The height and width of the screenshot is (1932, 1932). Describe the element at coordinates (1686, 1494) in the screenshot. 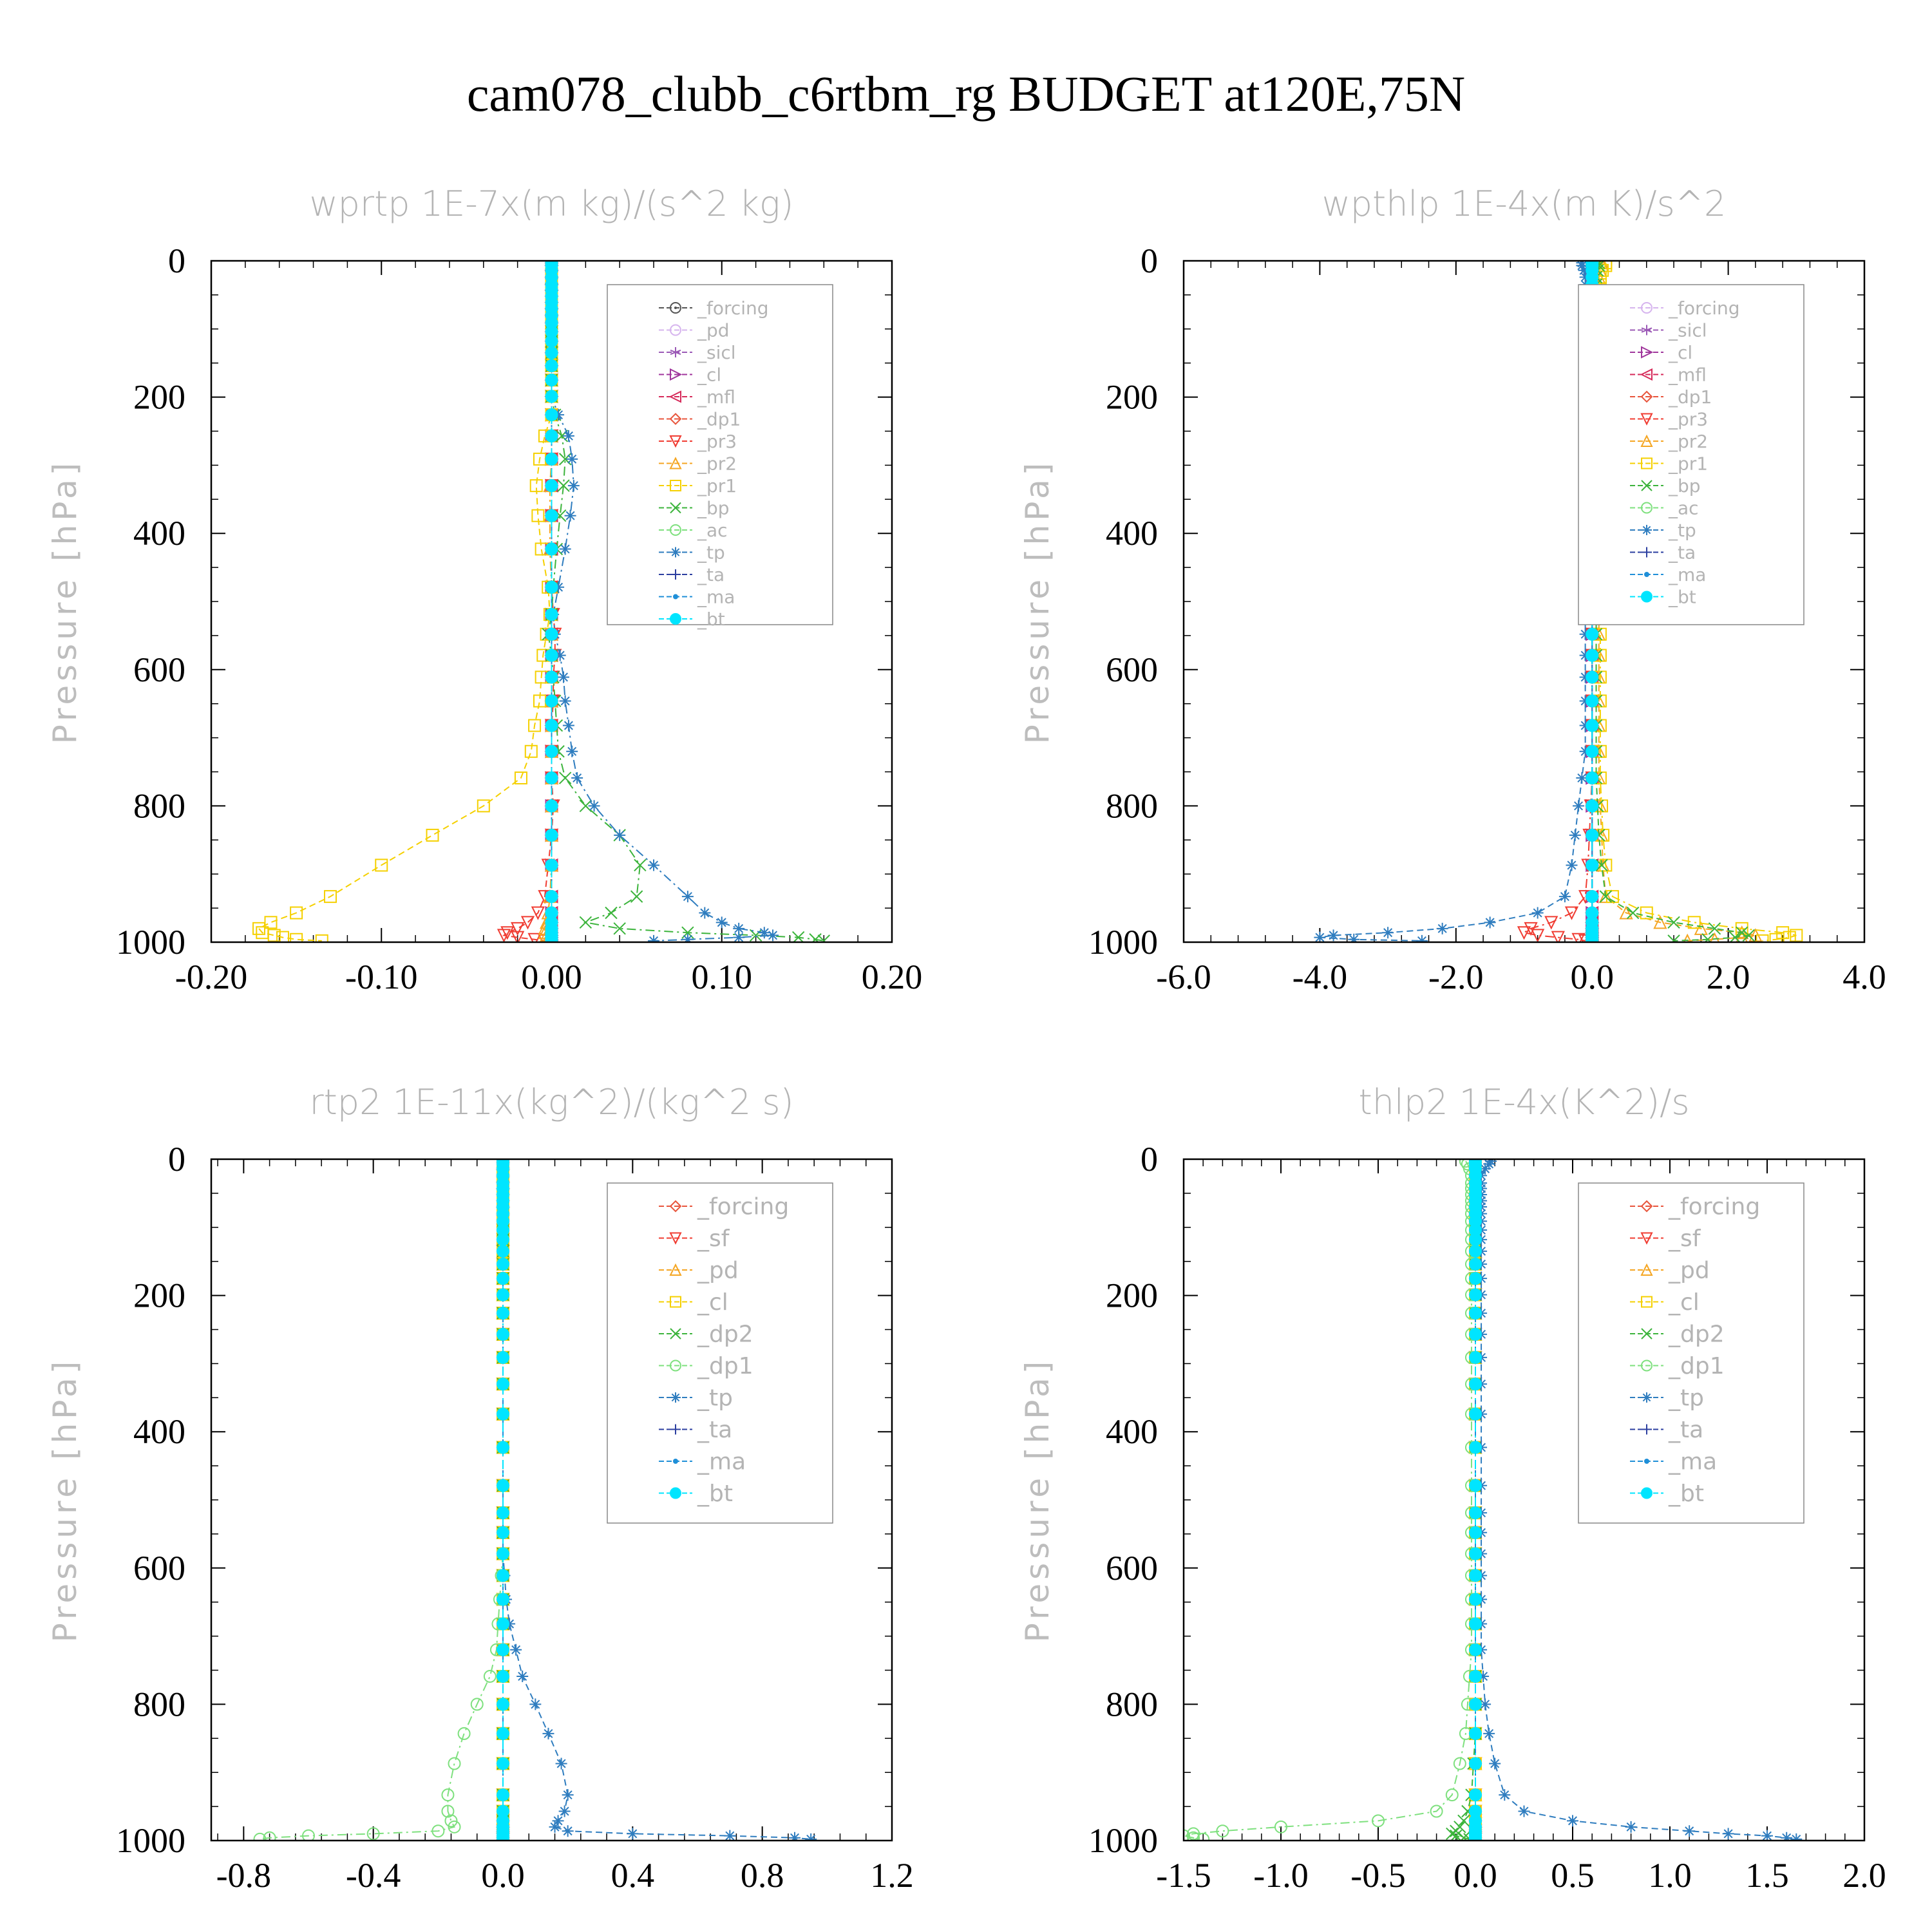

I see `legend-label: _bt` at that location.